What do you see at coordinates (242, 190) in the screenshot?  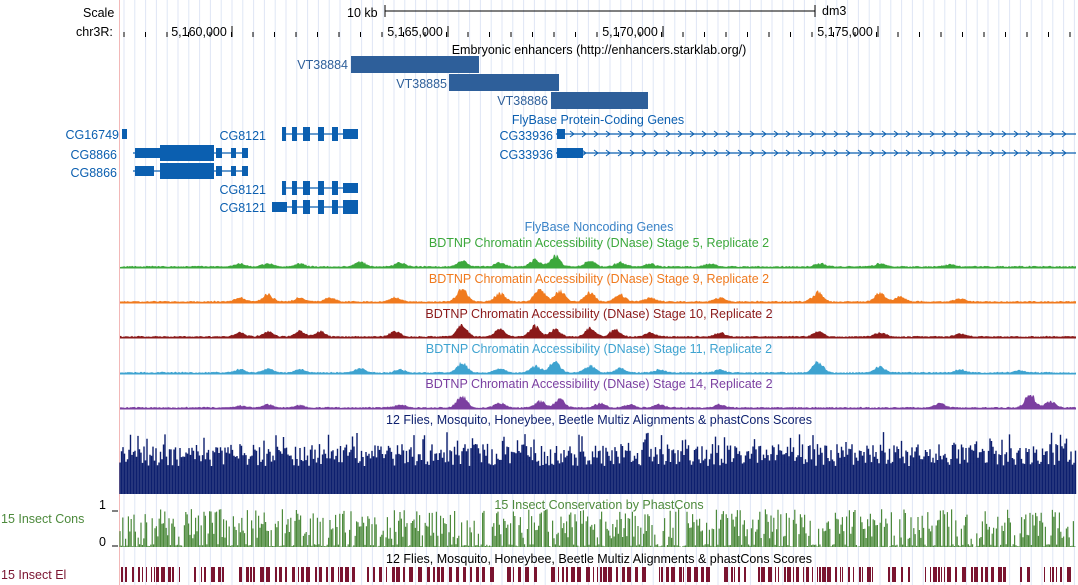 I see `gene-label-cg8121-b: CG8121` at bounding box center [242, 190].